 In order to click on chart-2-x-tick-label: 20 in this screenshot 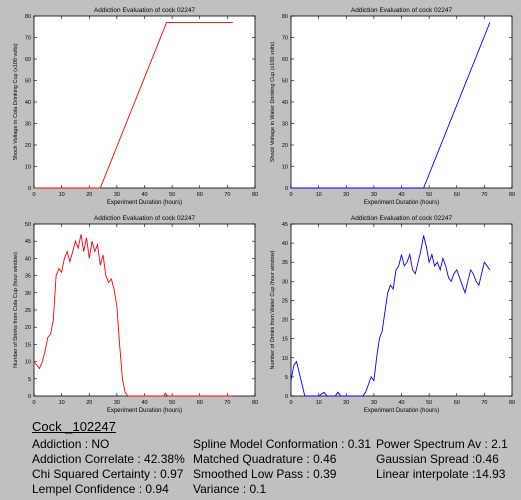, I will do `click(346, 195)`.